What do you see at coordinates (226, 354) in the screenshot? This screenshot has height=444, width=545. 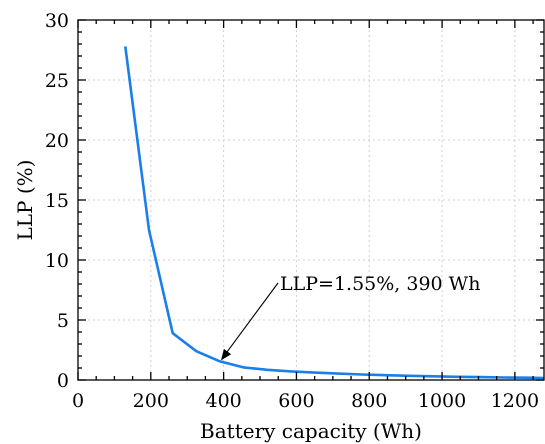 I see `annotation-arrowhead` at bounding box center [226, 354].